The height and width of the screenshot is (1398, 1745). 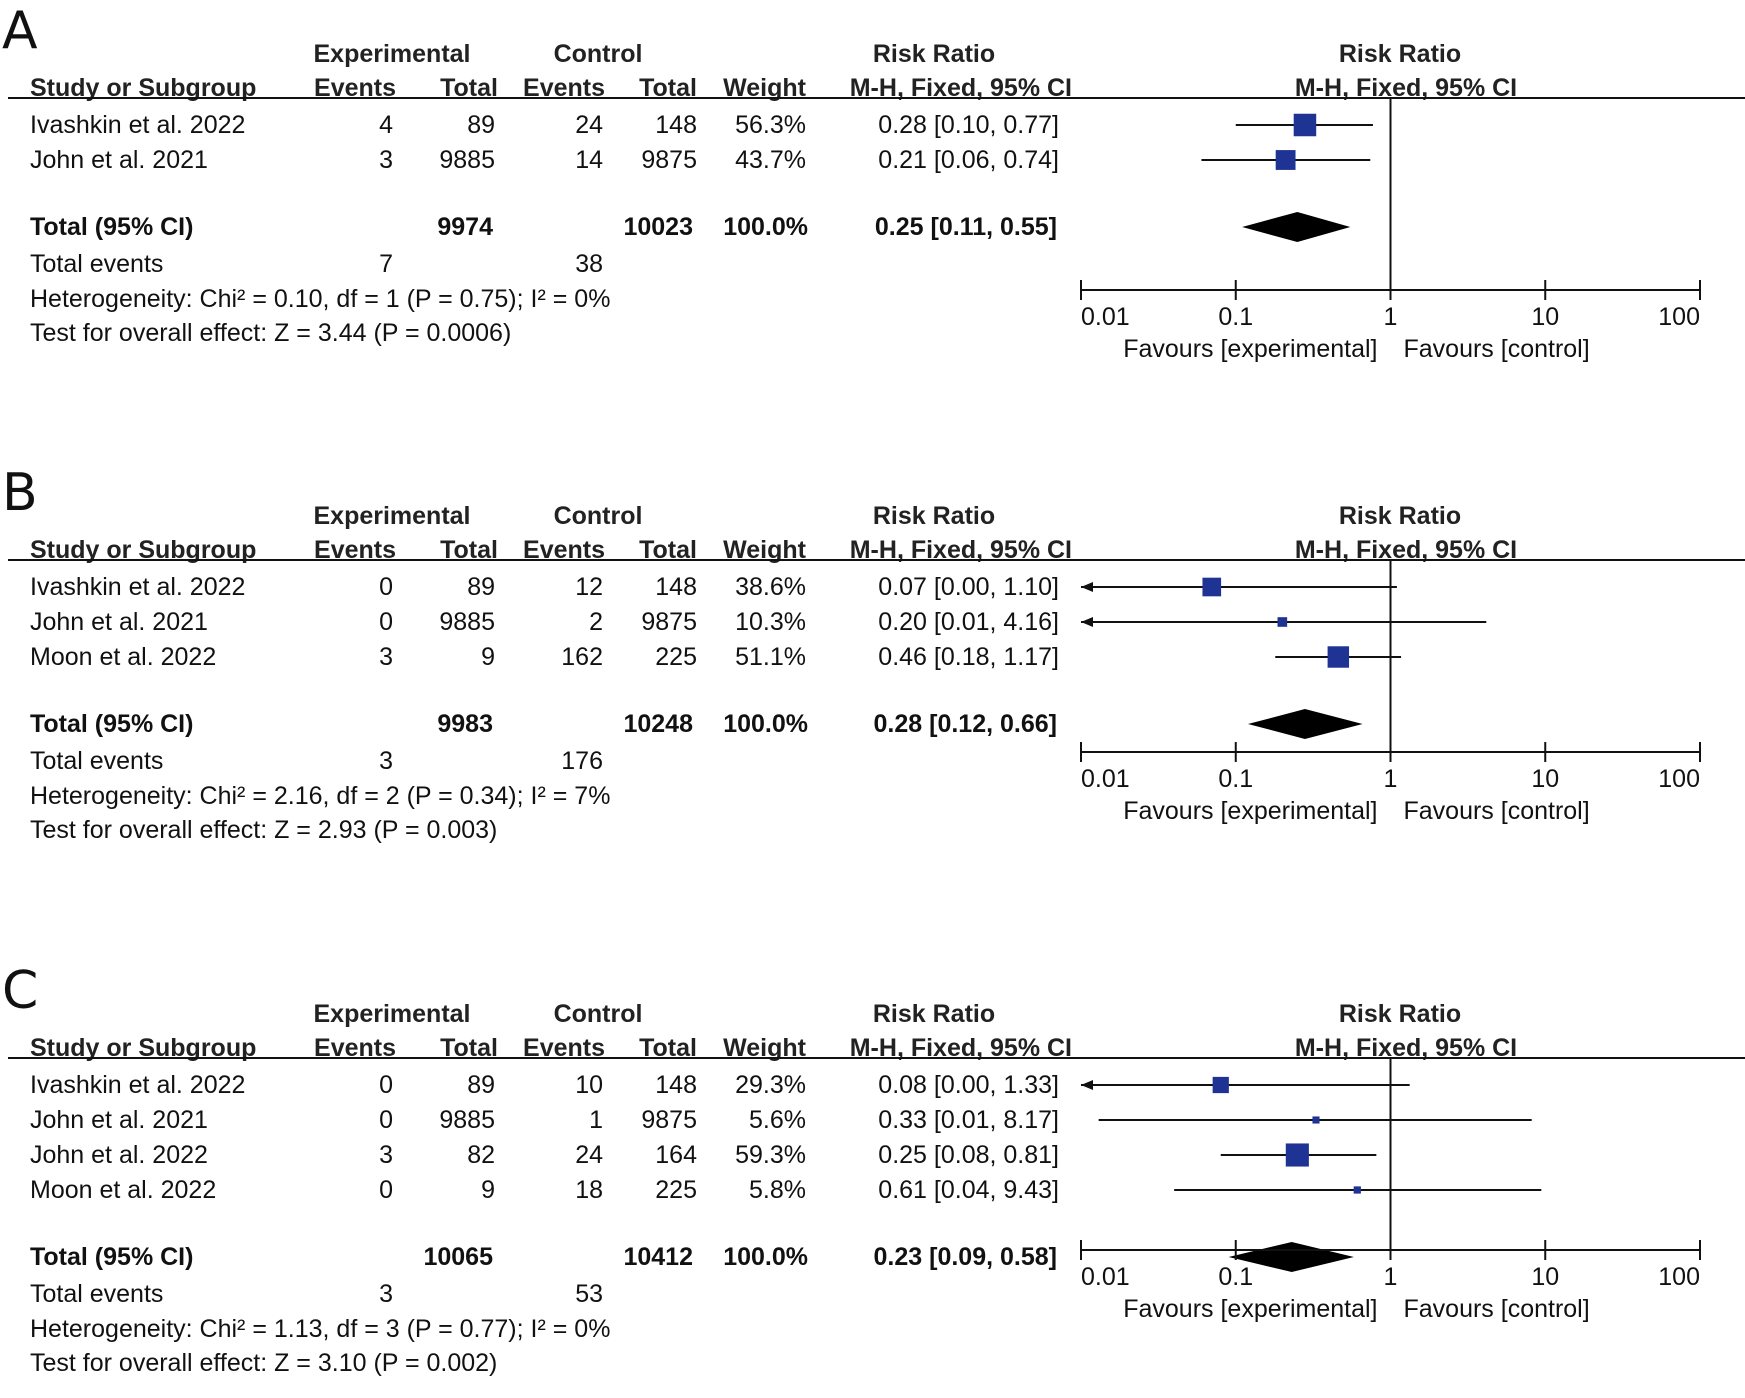 What do you see at coordinates (96, 1294) in the screenshot?
I see `total-events-label: Total events` at bounding box center [96, 1294].